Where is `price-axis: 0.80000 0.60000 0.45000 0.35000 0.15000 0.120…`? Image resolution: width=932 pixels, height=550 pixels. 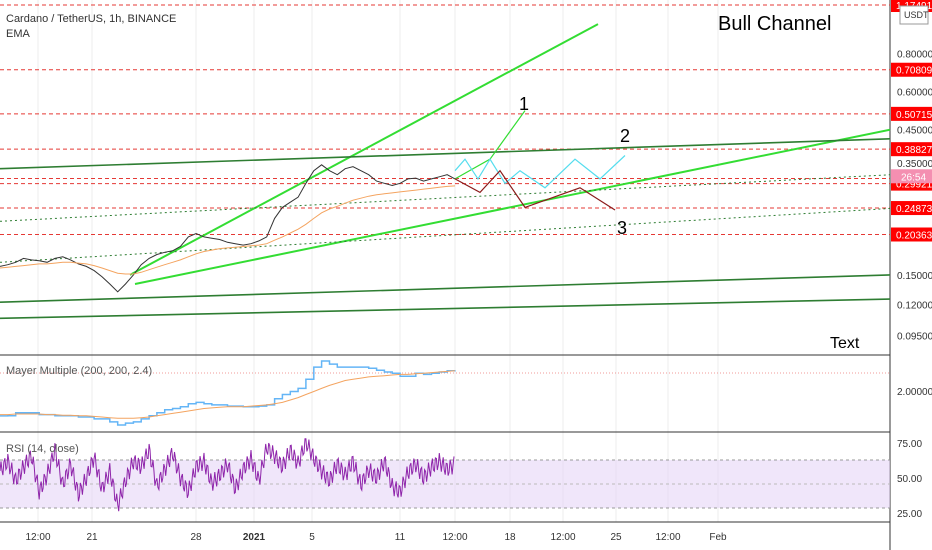 price-axis: 0.80000 0.60000 0.45000 0.35000 0.15000 0.120… is located at coordinates (914, 285).